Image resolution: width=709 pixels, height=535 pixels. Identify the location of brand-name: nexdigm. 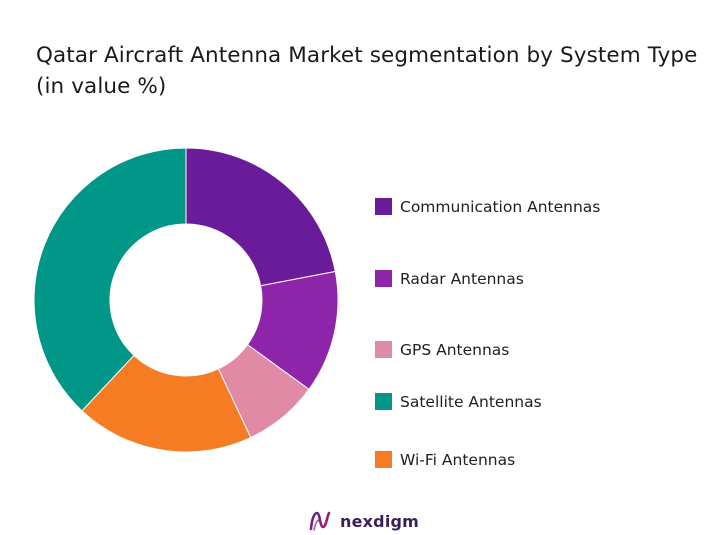
(380, 521).